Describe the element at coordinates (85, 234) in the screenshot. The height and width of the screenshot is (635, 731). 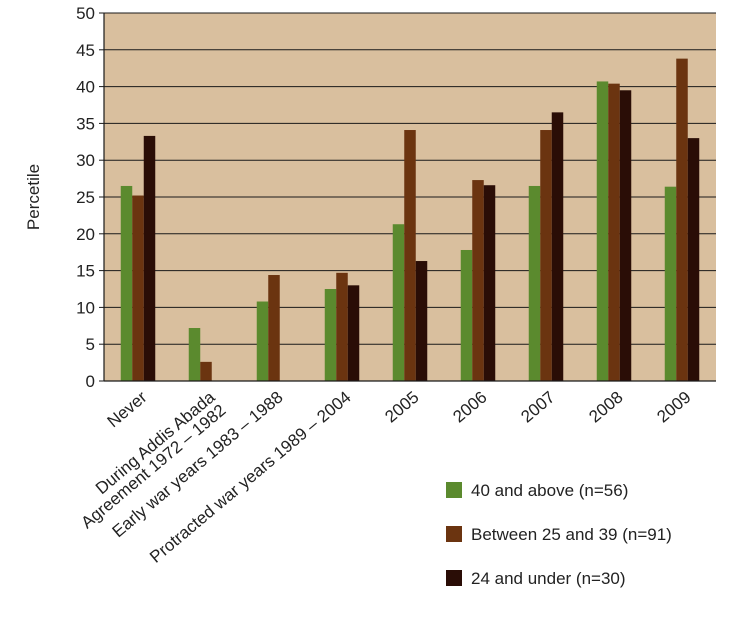
I see `y-tick-label: 20` at that location.